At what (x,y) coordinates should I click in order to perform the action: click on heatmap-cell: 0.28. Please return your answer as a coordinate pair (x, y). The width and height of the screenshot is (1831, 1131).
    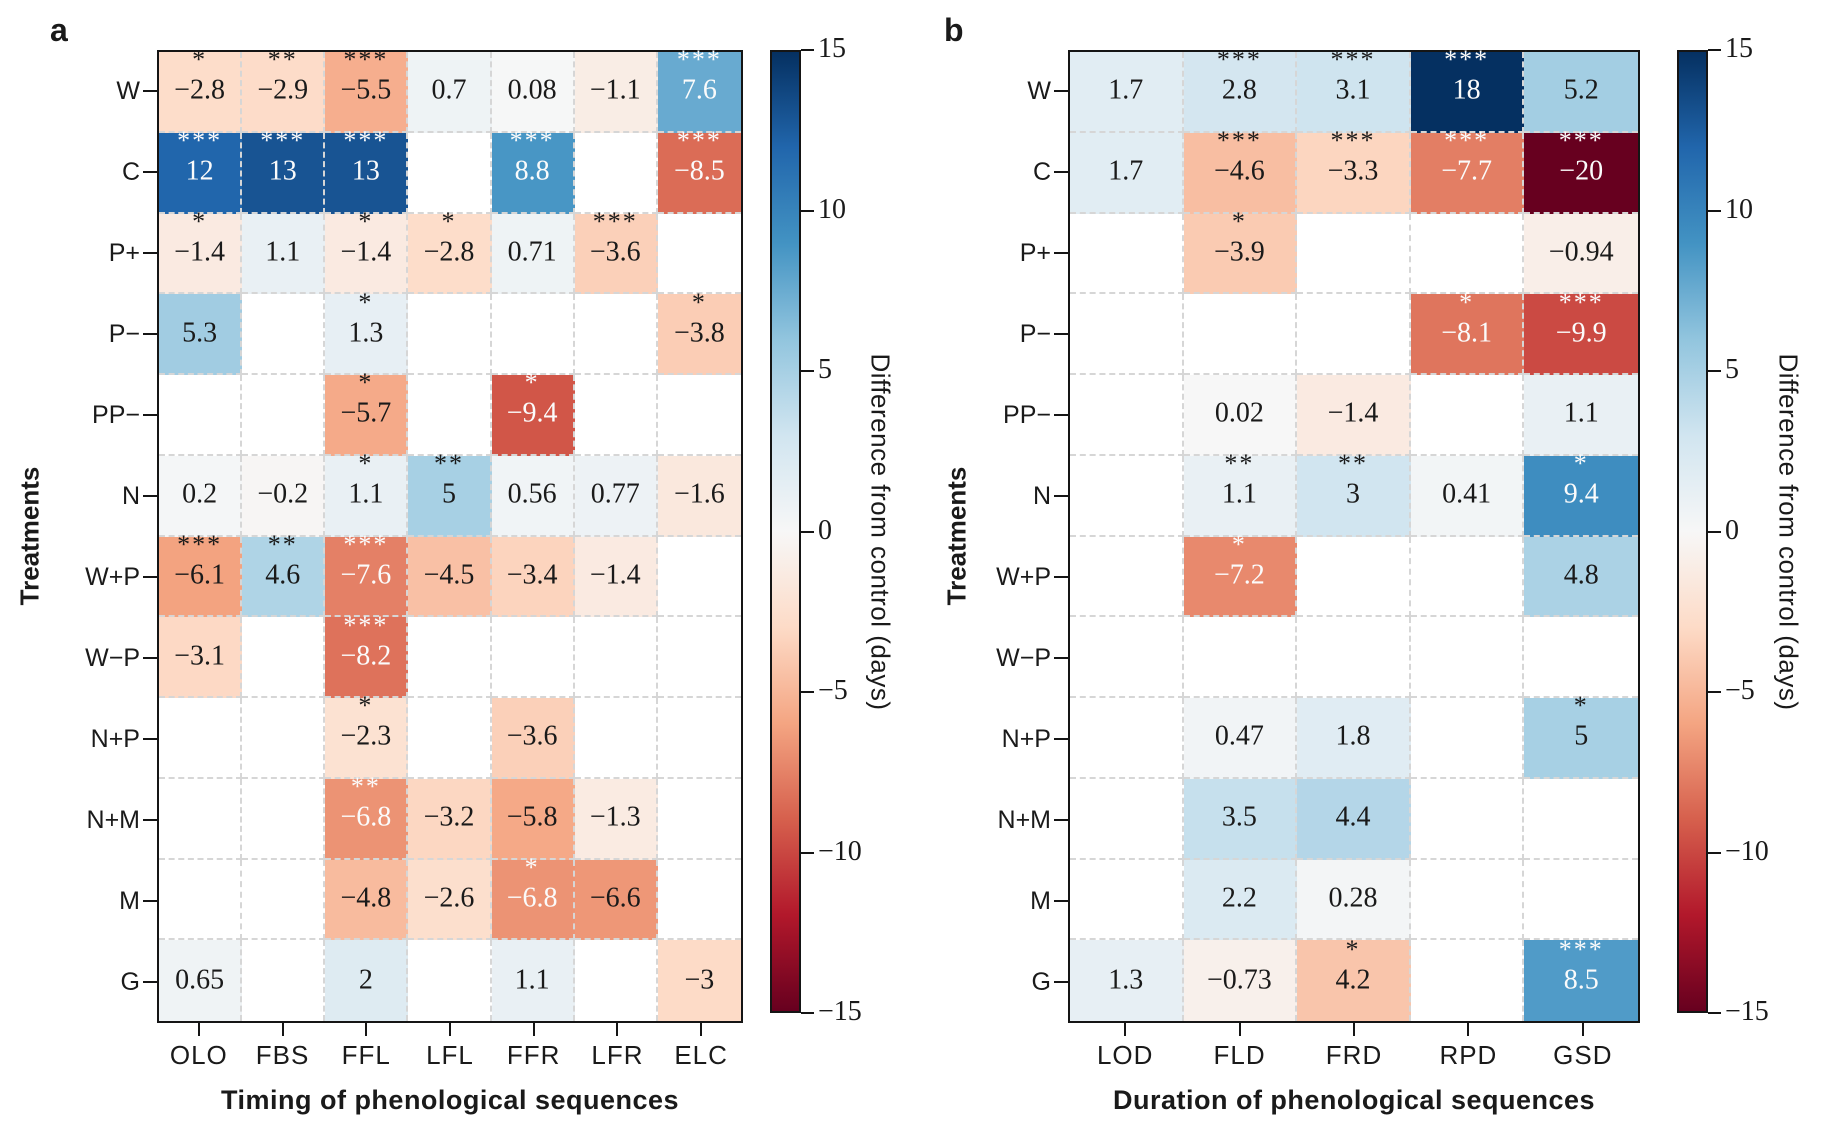
    Looking at the image, I should click on (1354, 900).